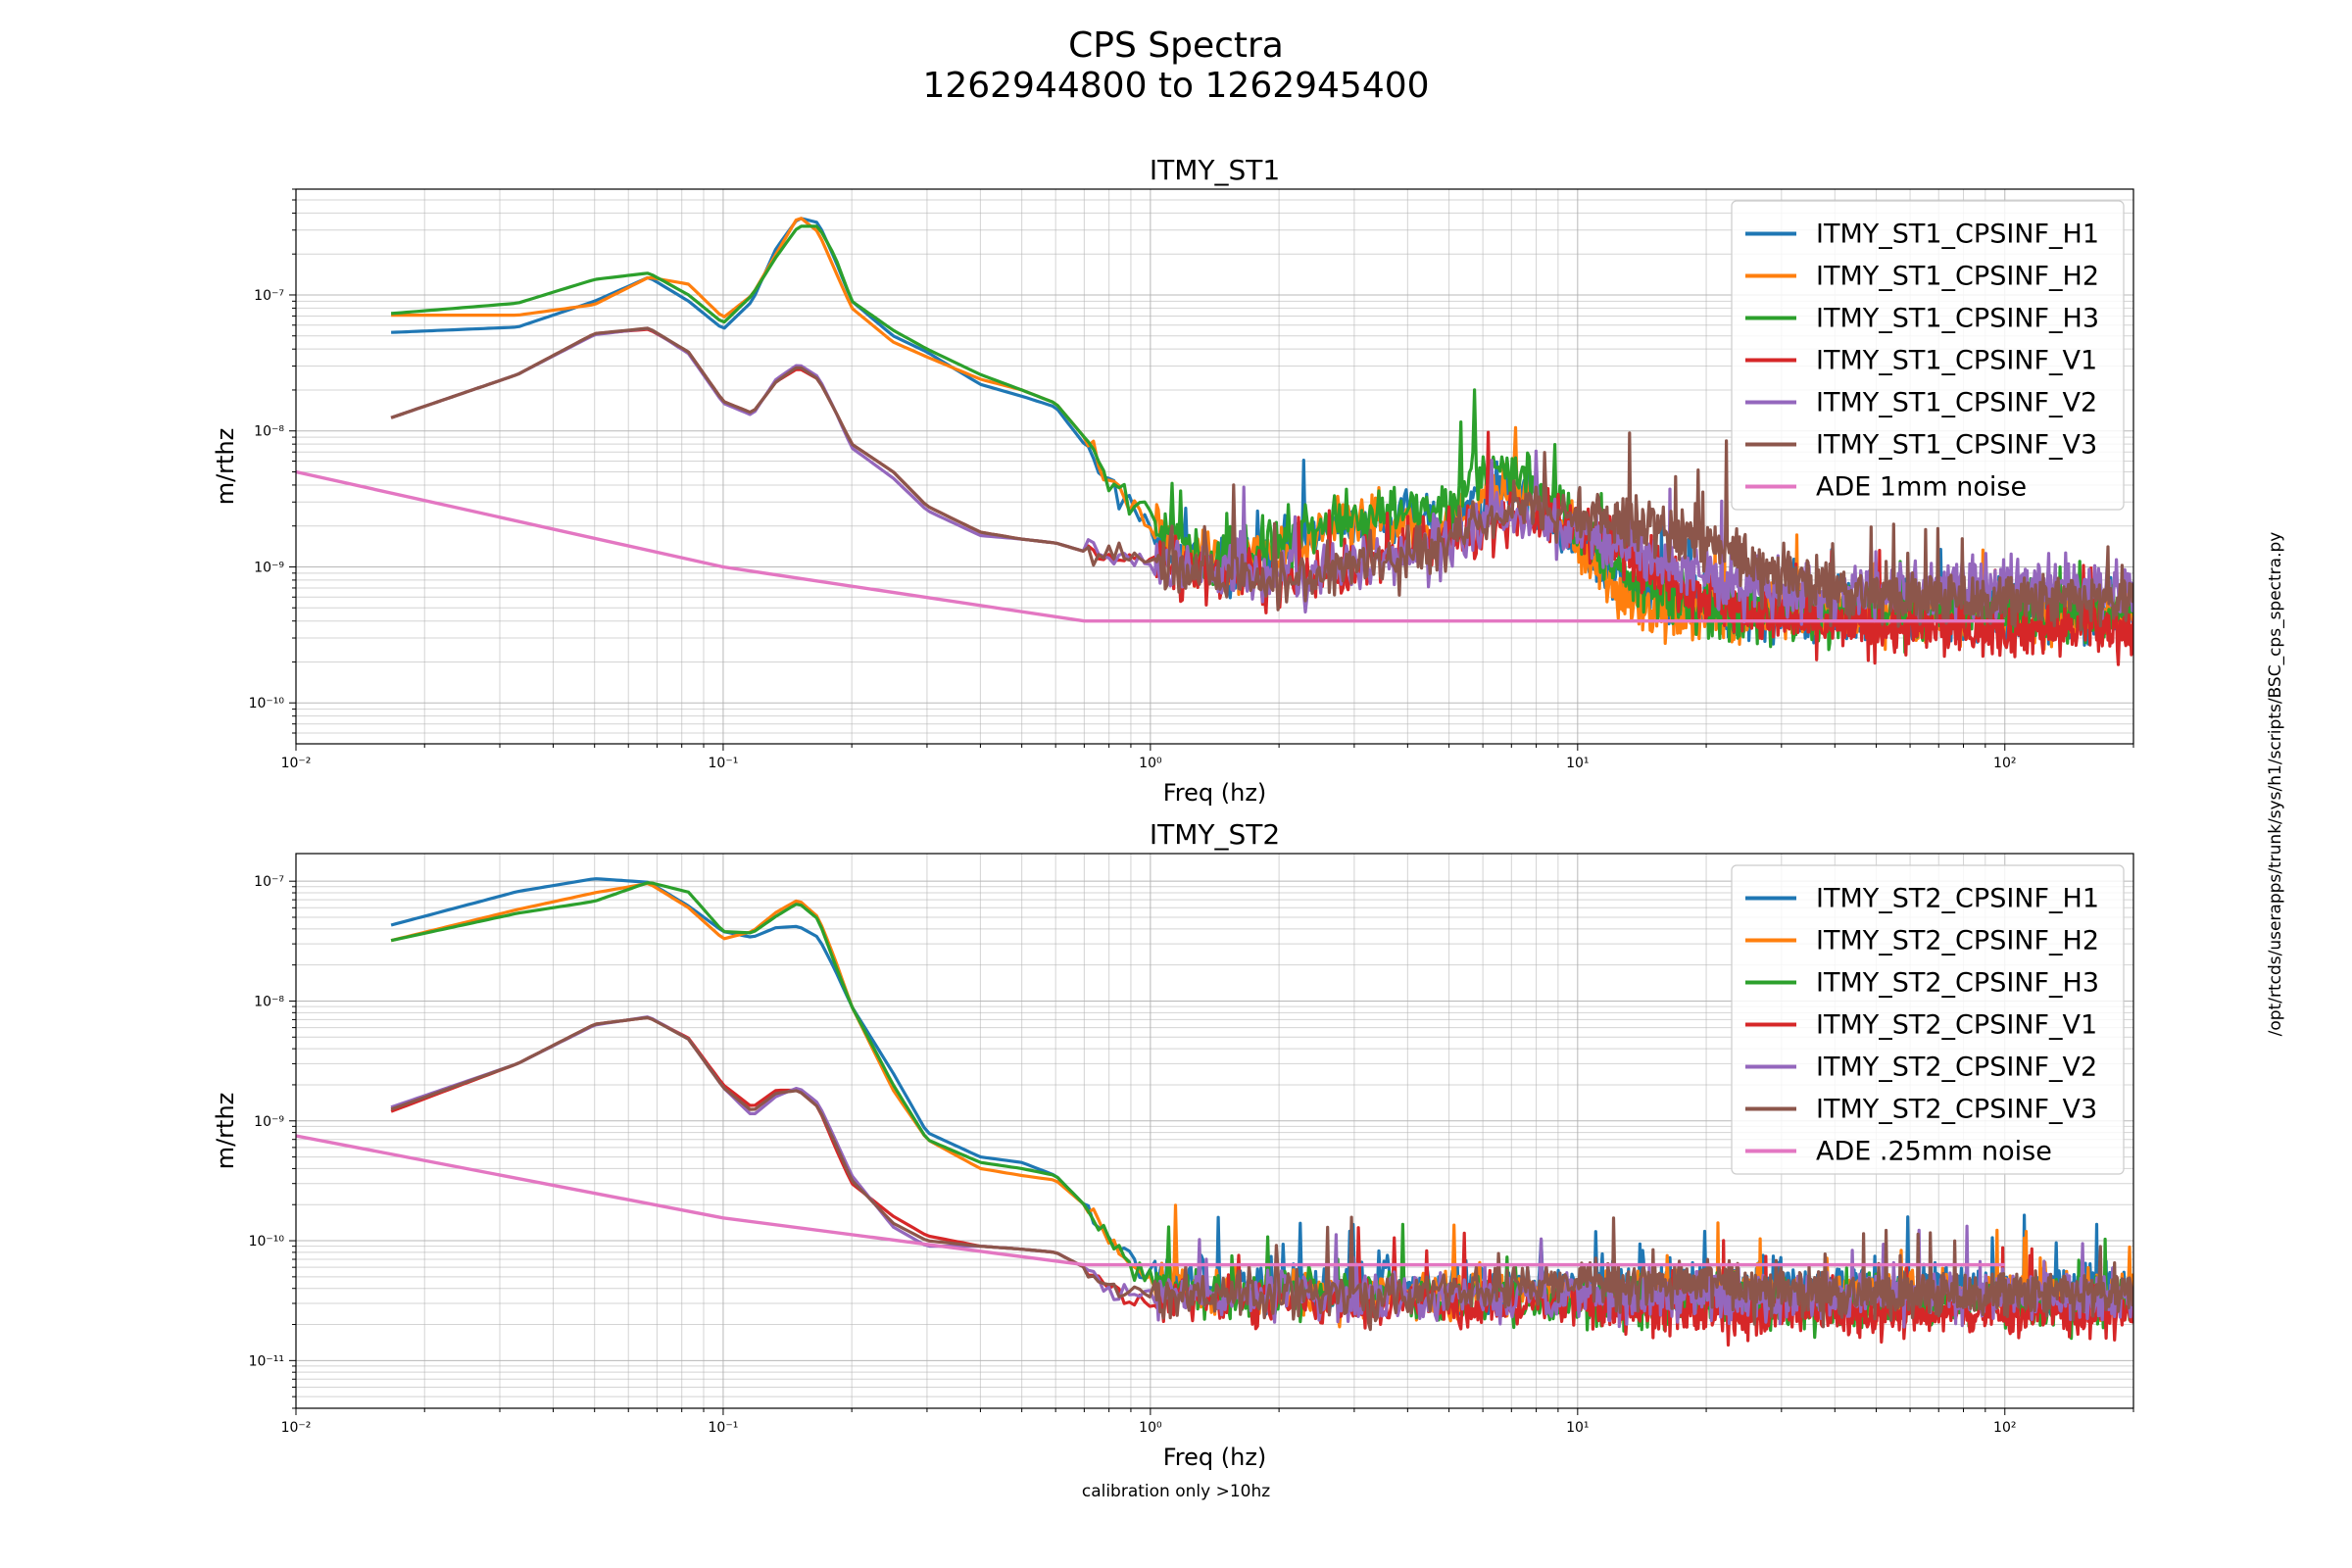  Describe the element at coordinates (1957, 983) in the screenshot. I see `legend-label: ITMY_ST2_CPSINF_H3` at that location.